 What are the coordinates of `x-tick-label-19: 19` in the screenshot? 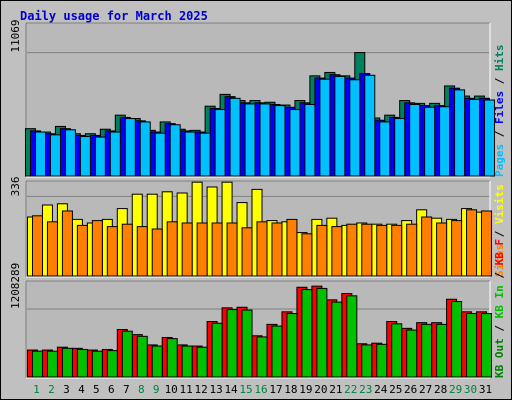 It's located at (305, 389).